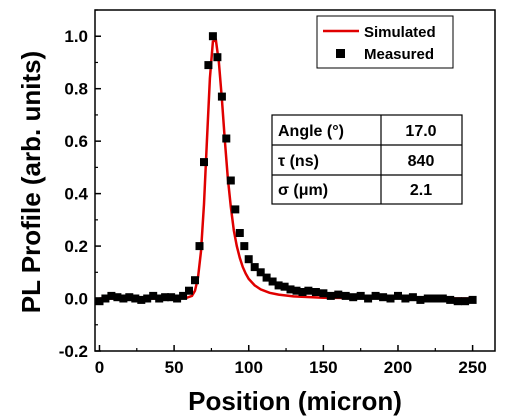 This screenshot has width=516, height=418. I want to click on legend-simulated-label: Simulated, so click(400, 32).